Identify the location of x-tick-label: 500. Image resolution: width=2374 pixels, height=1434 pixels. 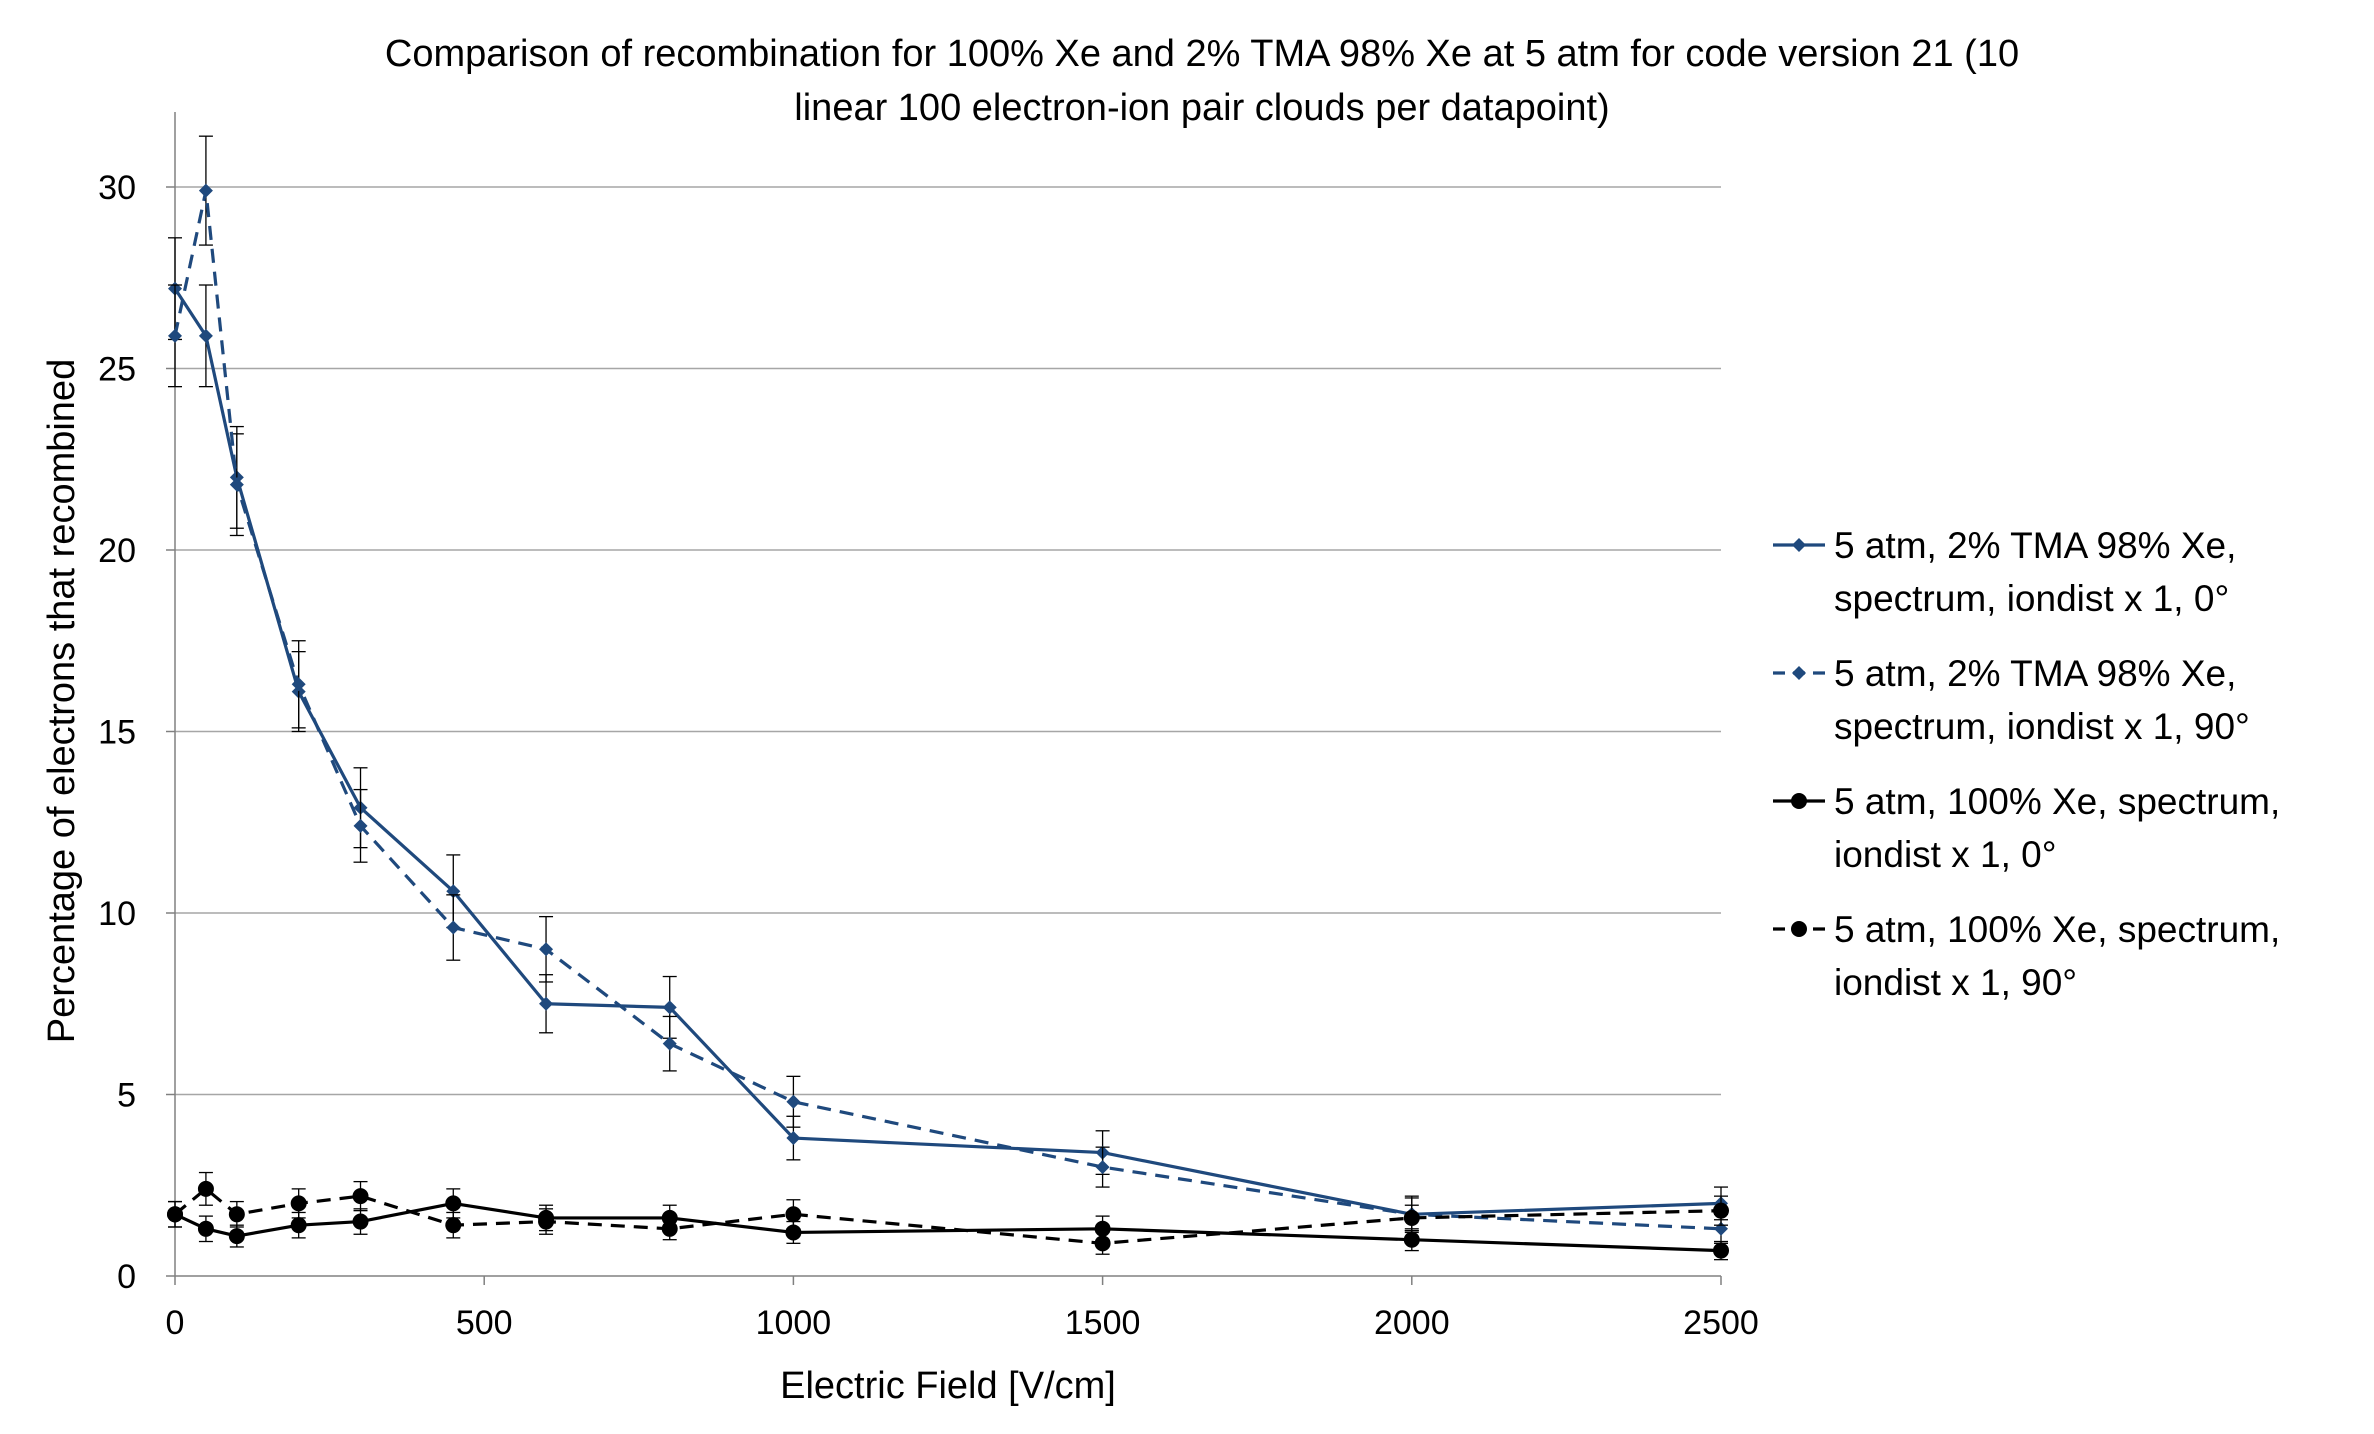
(484, 1323).